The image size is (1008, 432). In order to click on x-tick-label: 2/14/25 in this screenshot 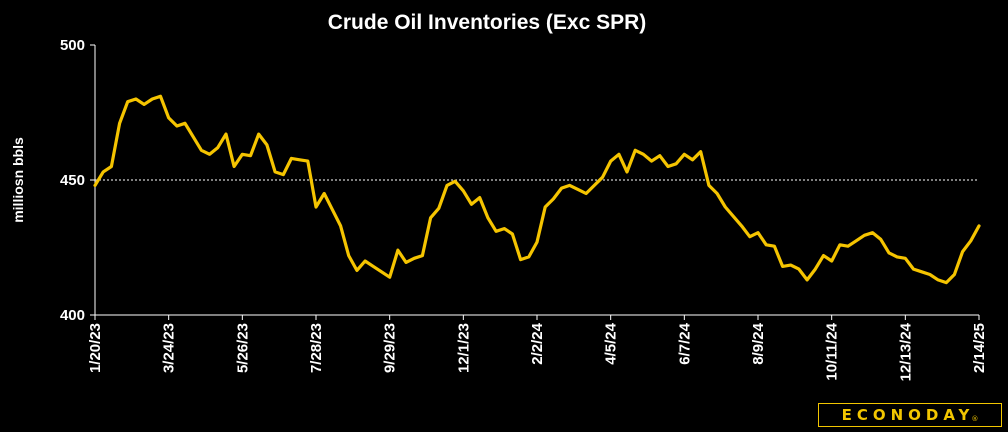, I will do `click(979, 348)`.